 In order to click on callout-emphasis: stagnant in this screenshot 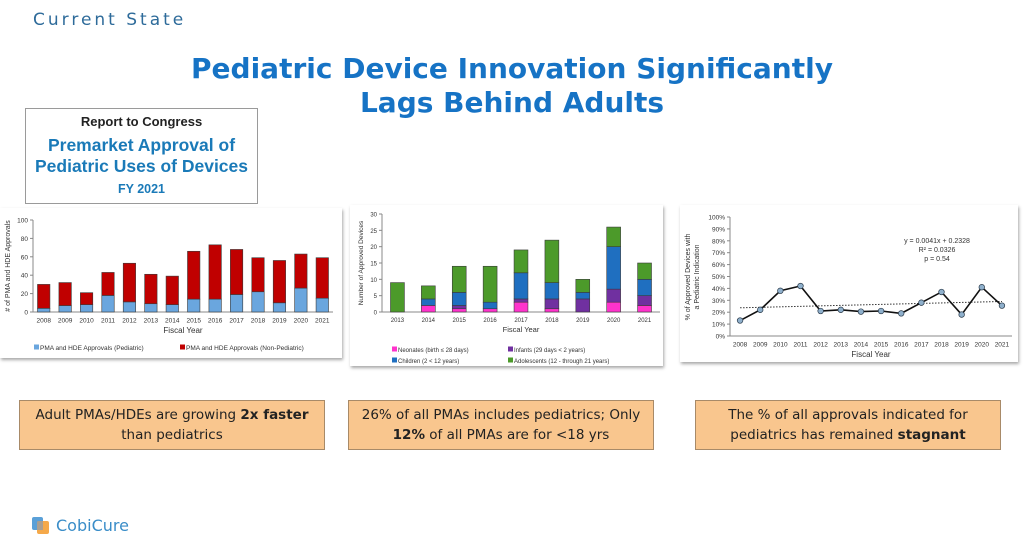, I will do `click(931, 435)`.